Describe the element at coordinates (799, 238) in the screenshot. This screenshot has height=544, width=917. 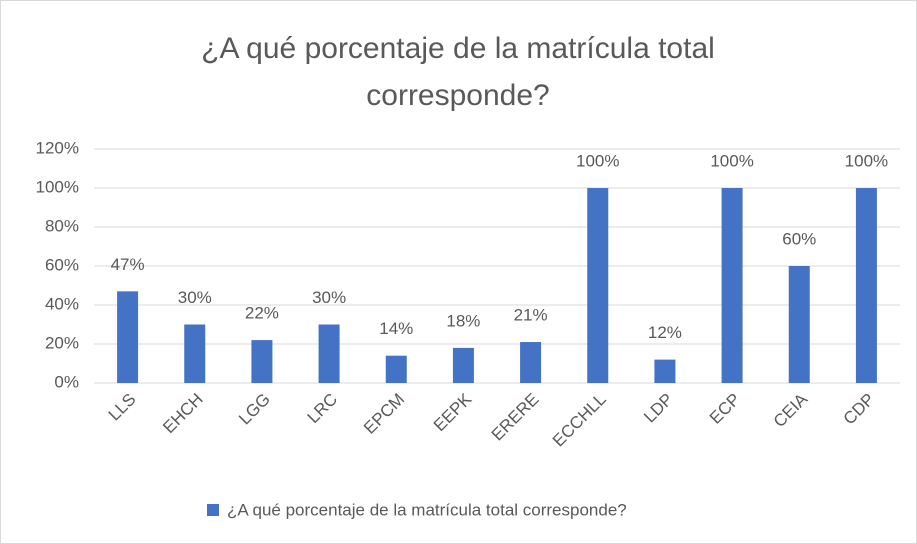
I see `data-label: 60%` at that location.